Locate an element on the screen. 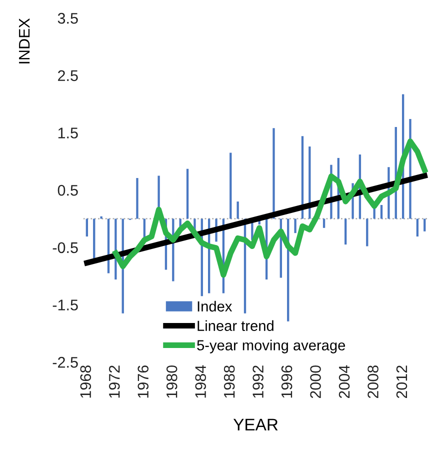 This screenshot has height=463, width=441. y-tick-label: 0.5 is located at coordinates (68, 190).